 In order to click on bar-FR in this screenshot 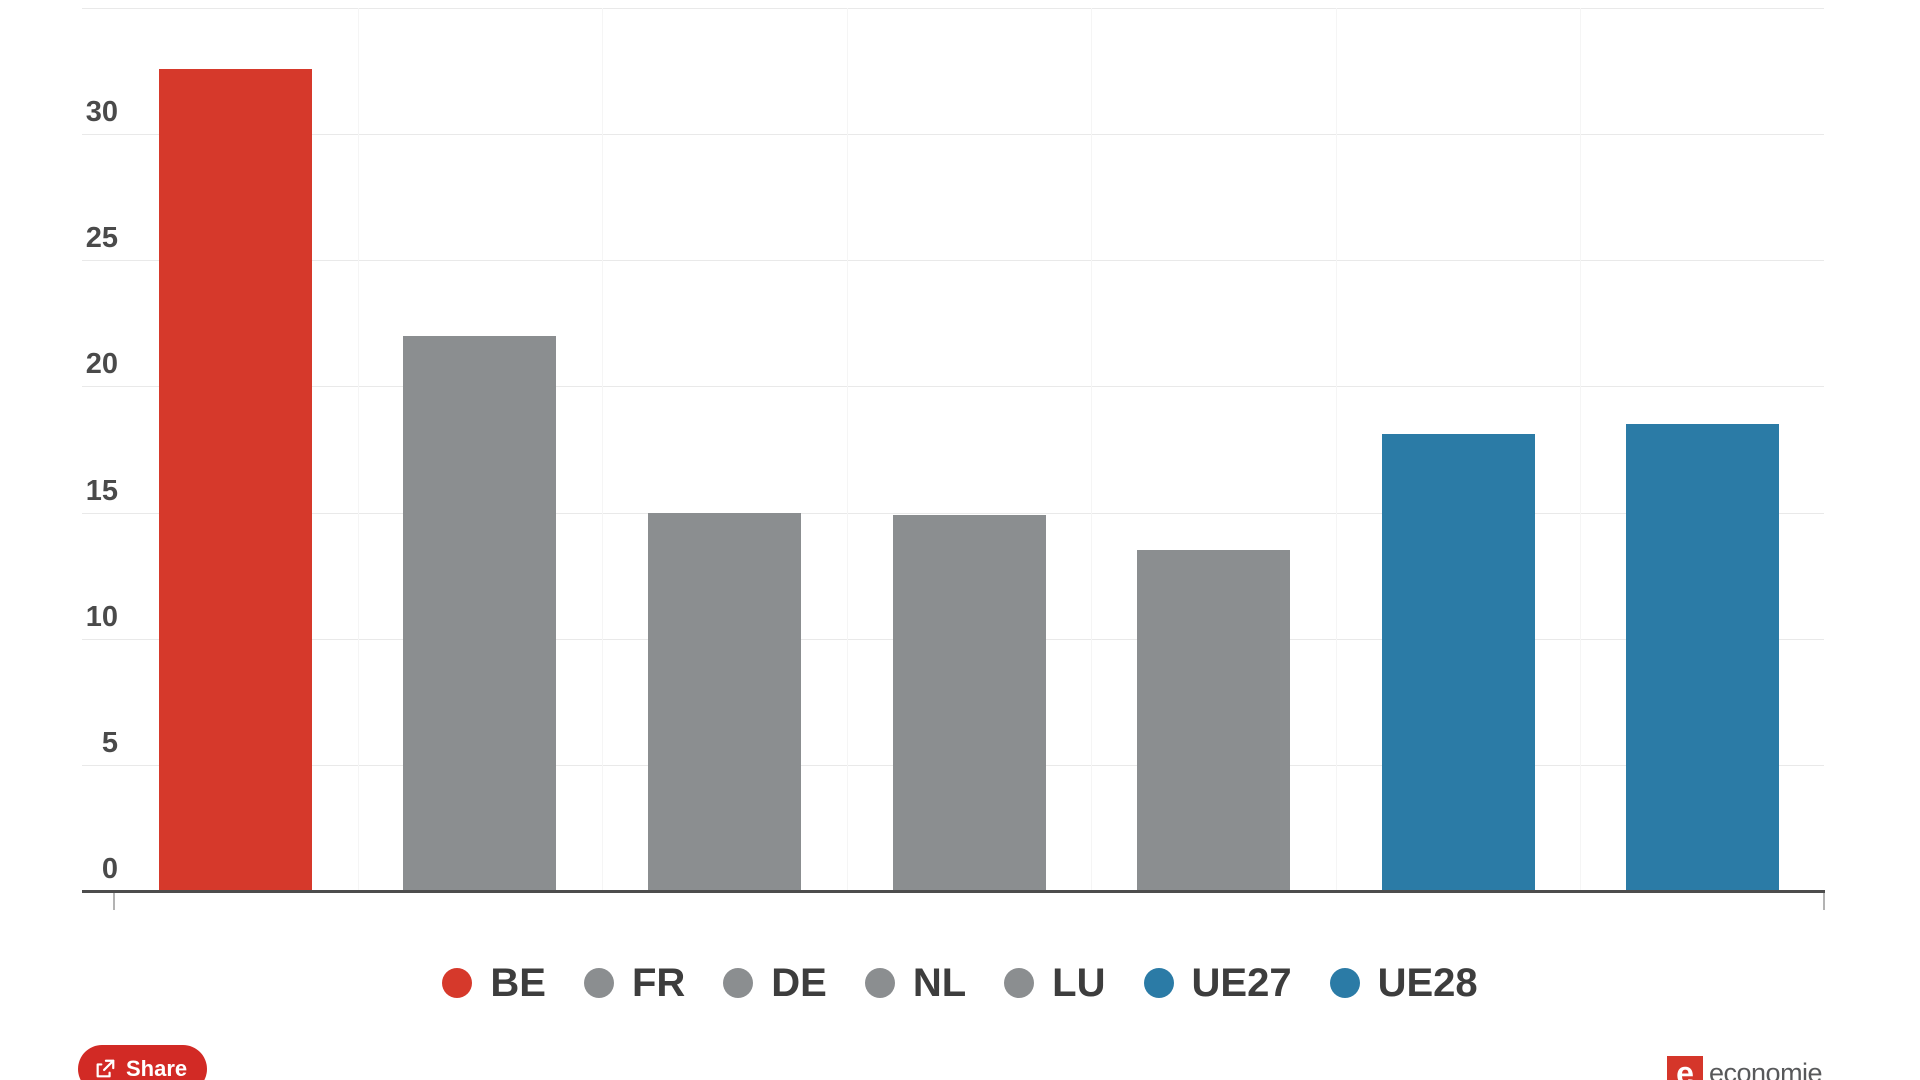, I will do `click(479, 613)`.